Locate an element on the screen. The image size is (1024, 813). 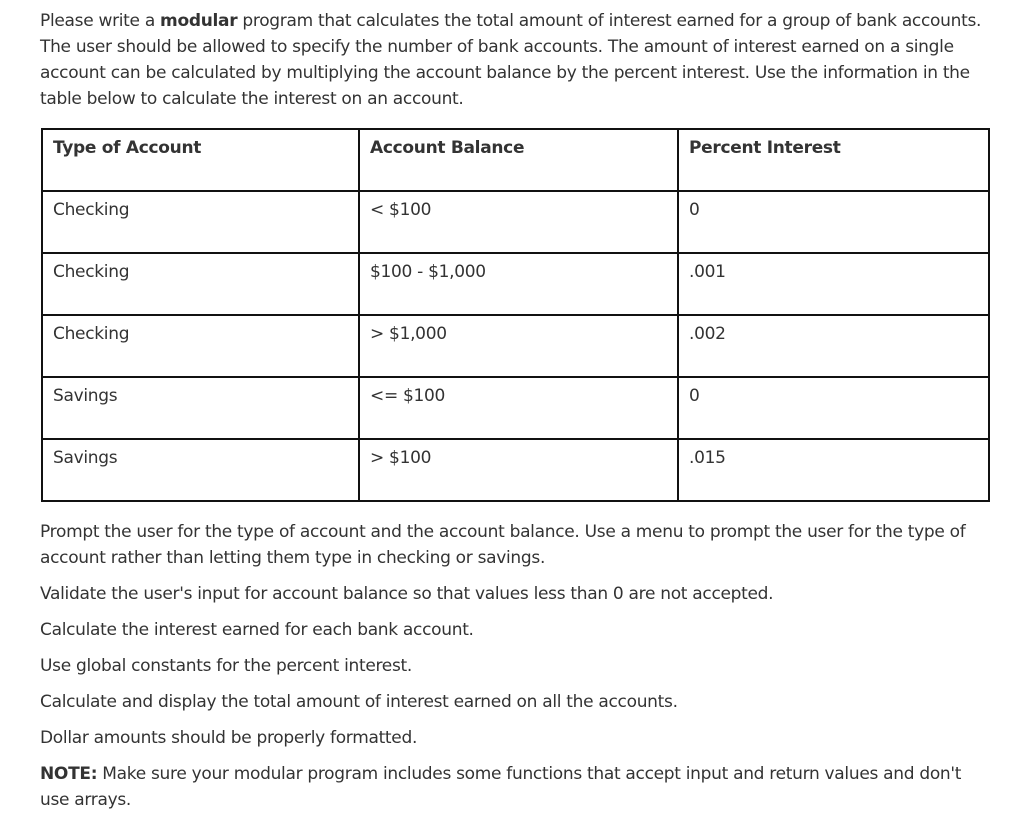
table-row: Checking < $100 0 is located at coordinates (515, 222).